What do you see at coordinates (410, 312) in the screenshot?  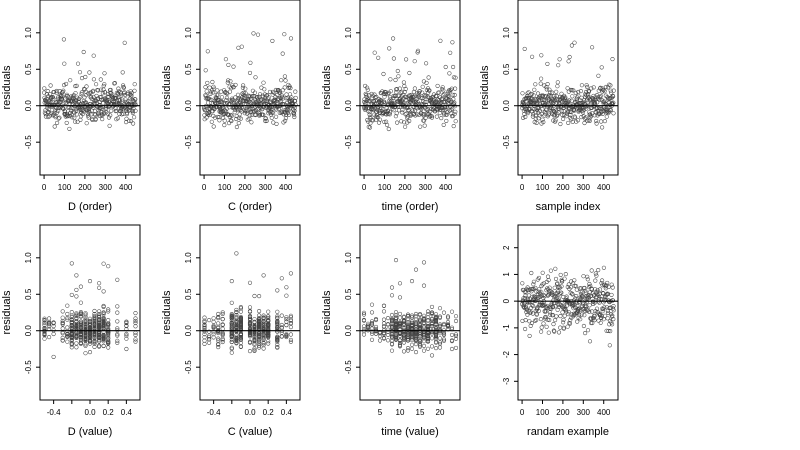 I see `plot-frame` at bounding box center [410, 312].